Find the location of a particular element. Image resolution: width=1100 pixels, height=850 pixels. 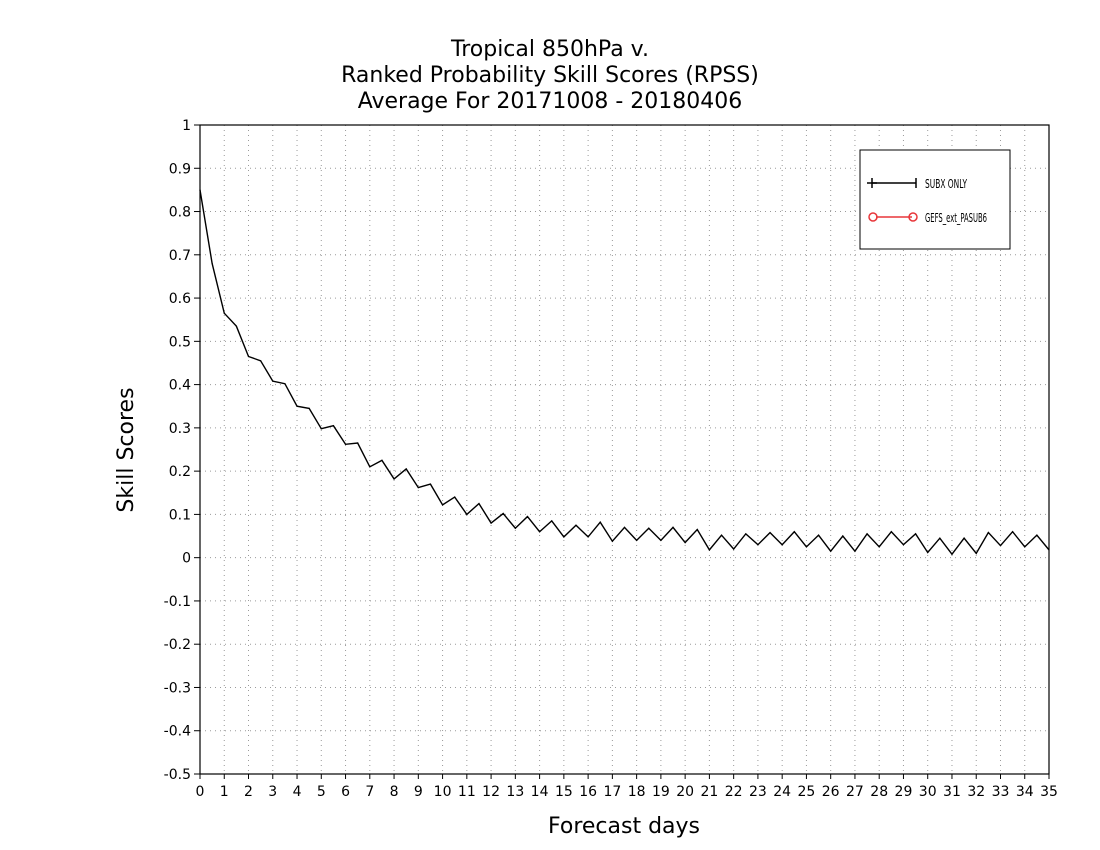

x-tick-label: 4 is located at coordinates (297, 792).